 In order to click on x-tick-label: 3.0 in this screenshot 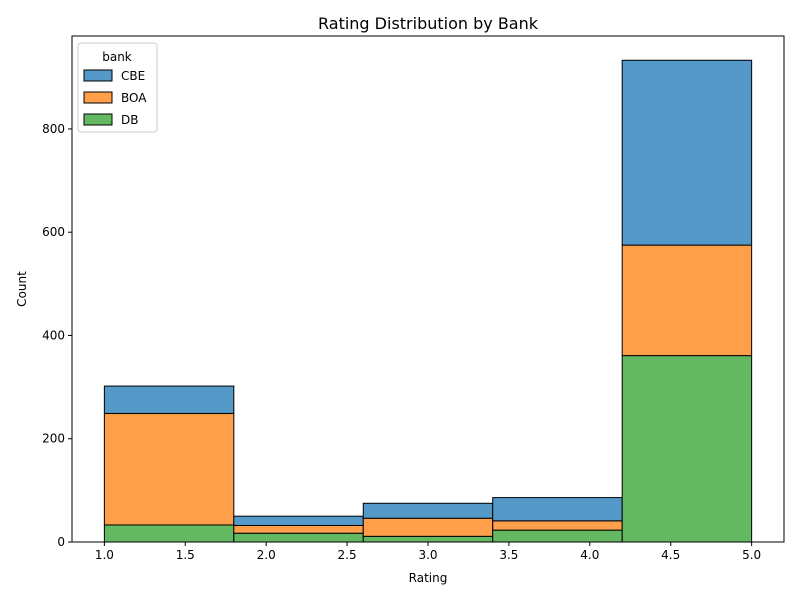, I will do `click(427, 555)`.